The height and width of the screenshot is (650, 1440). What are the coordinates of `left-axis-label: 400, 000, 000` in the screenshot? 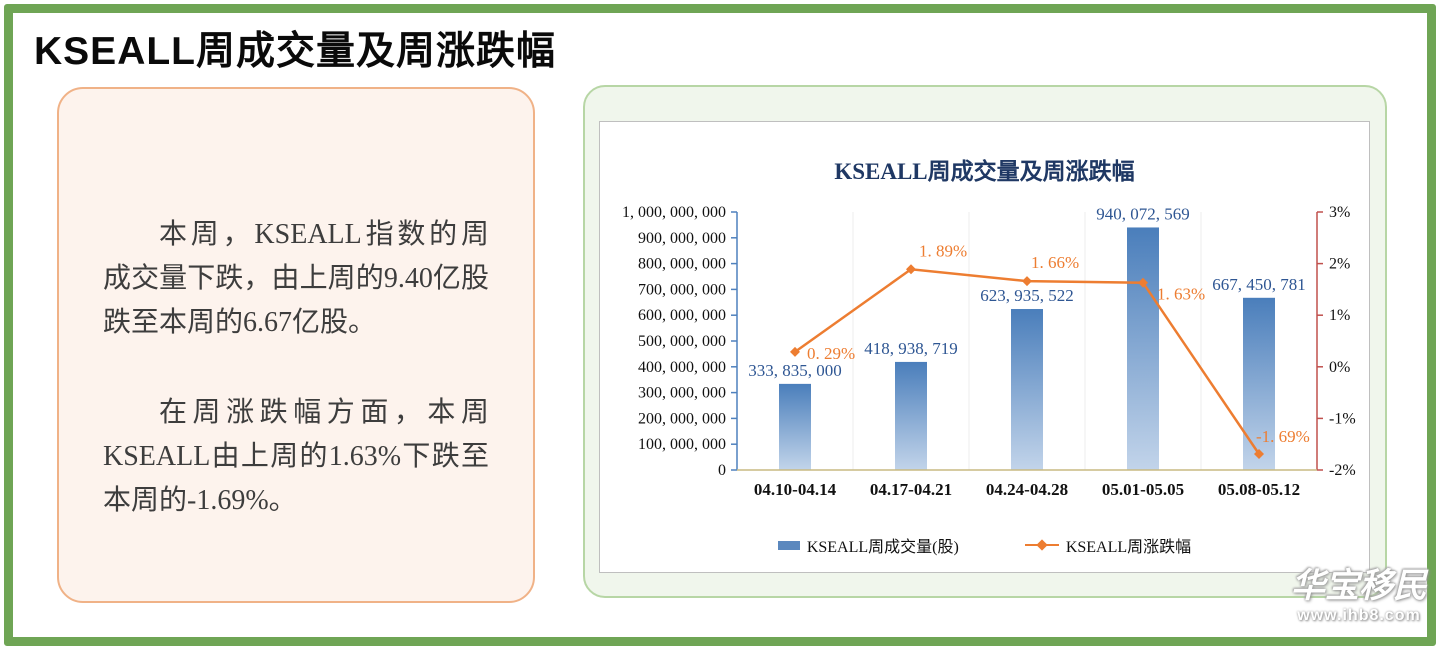 It's located at (682, 367).